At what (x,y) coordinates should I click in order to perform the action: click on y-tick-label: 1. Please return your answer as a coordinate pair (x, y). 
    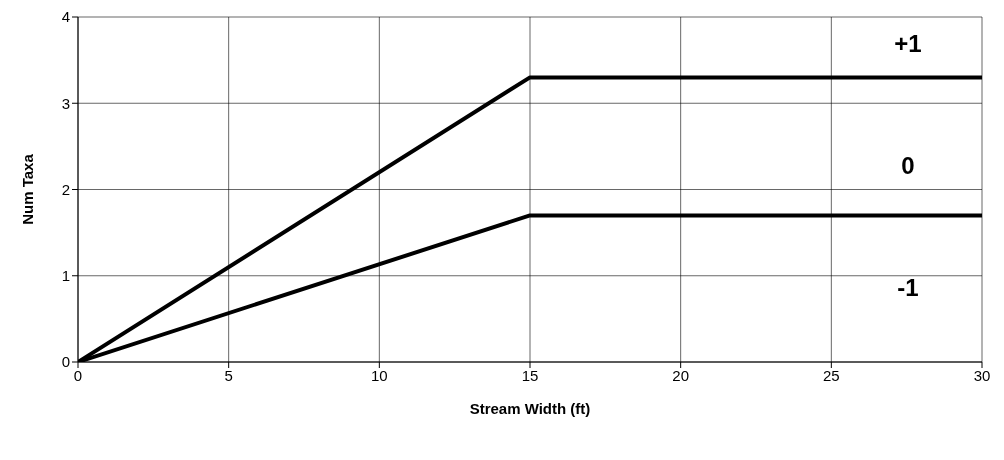
    Looking at the image, I should click on (65, 276).